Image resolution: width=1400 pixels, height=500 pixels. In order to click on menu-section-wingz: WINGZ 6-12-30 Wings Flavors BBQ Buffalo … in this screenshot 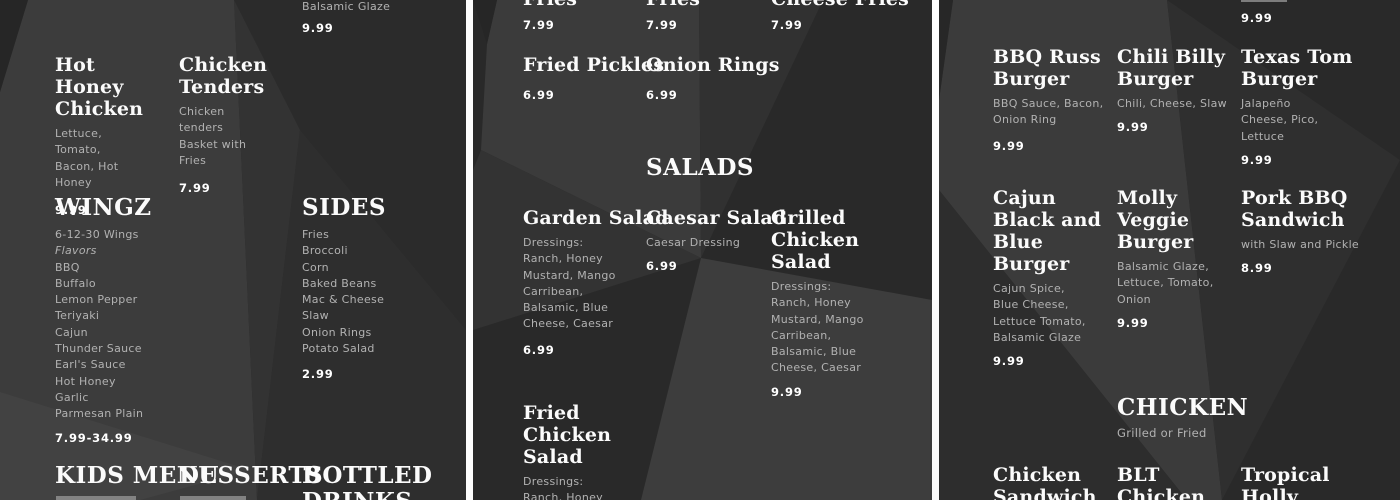, I will do `click(103, 320)`.